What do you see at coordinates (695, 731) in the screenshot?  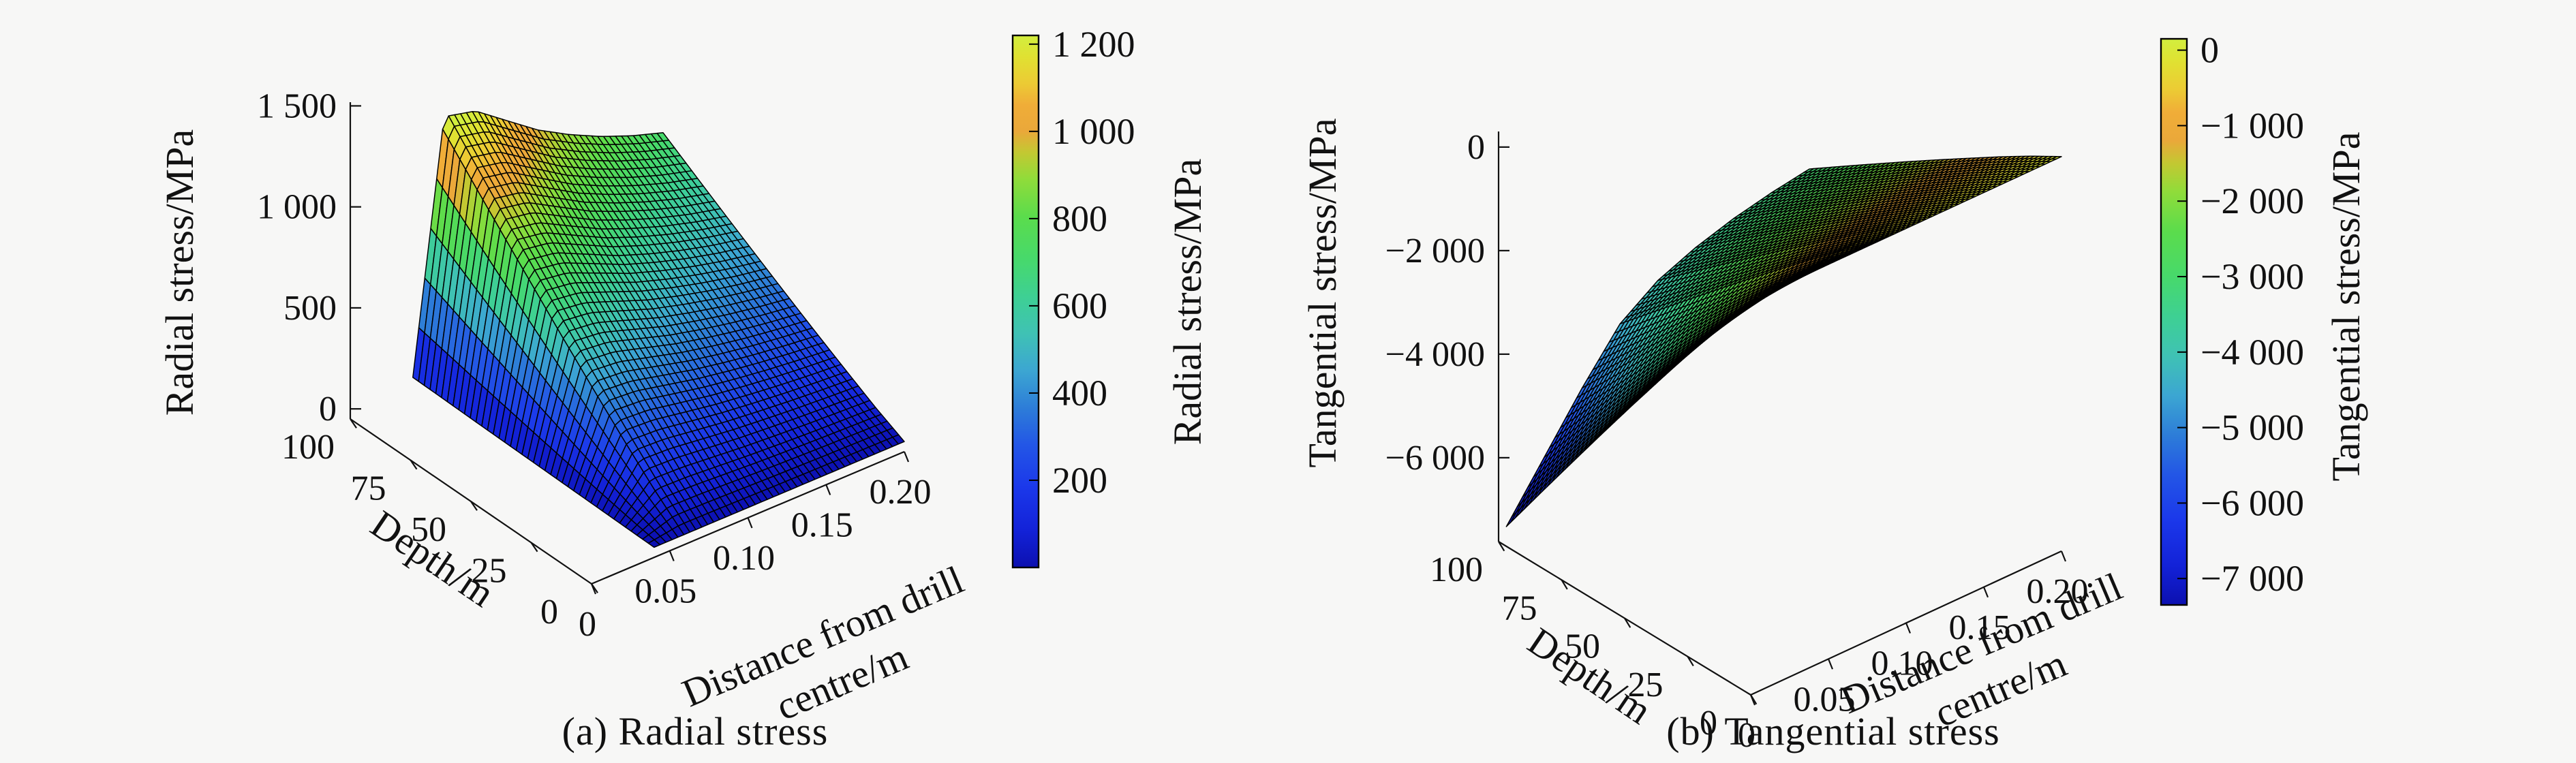 I see `caption-panel-a: (a) Radial stress` at bounding box center [695, 731].